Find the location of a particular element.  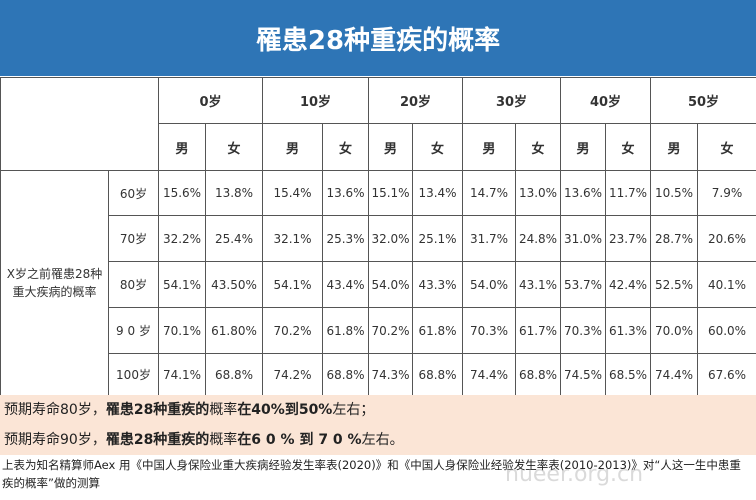

cell: 25.4% is located at coordinates (234, 238).